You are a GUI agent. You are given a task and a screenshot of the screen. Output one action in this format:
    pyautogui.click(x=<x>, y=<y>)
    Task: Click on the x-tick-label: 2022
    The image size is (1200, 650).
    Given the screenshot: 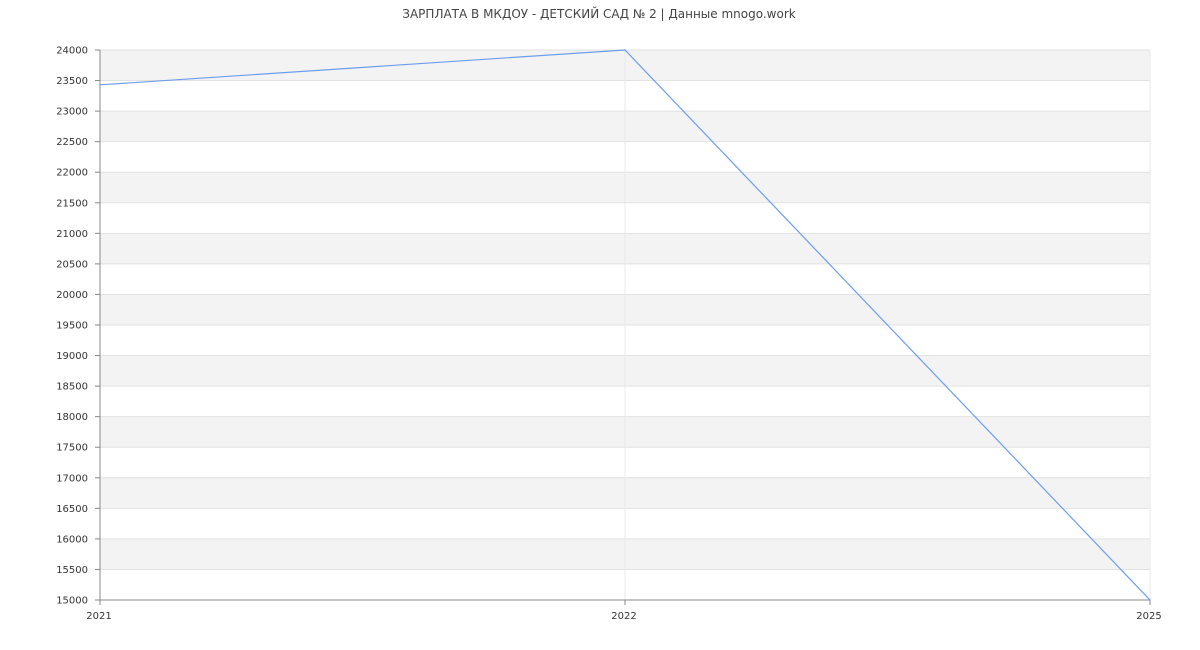 What is the action you would take?
    pyautogui.click(x=623, y=616)
    